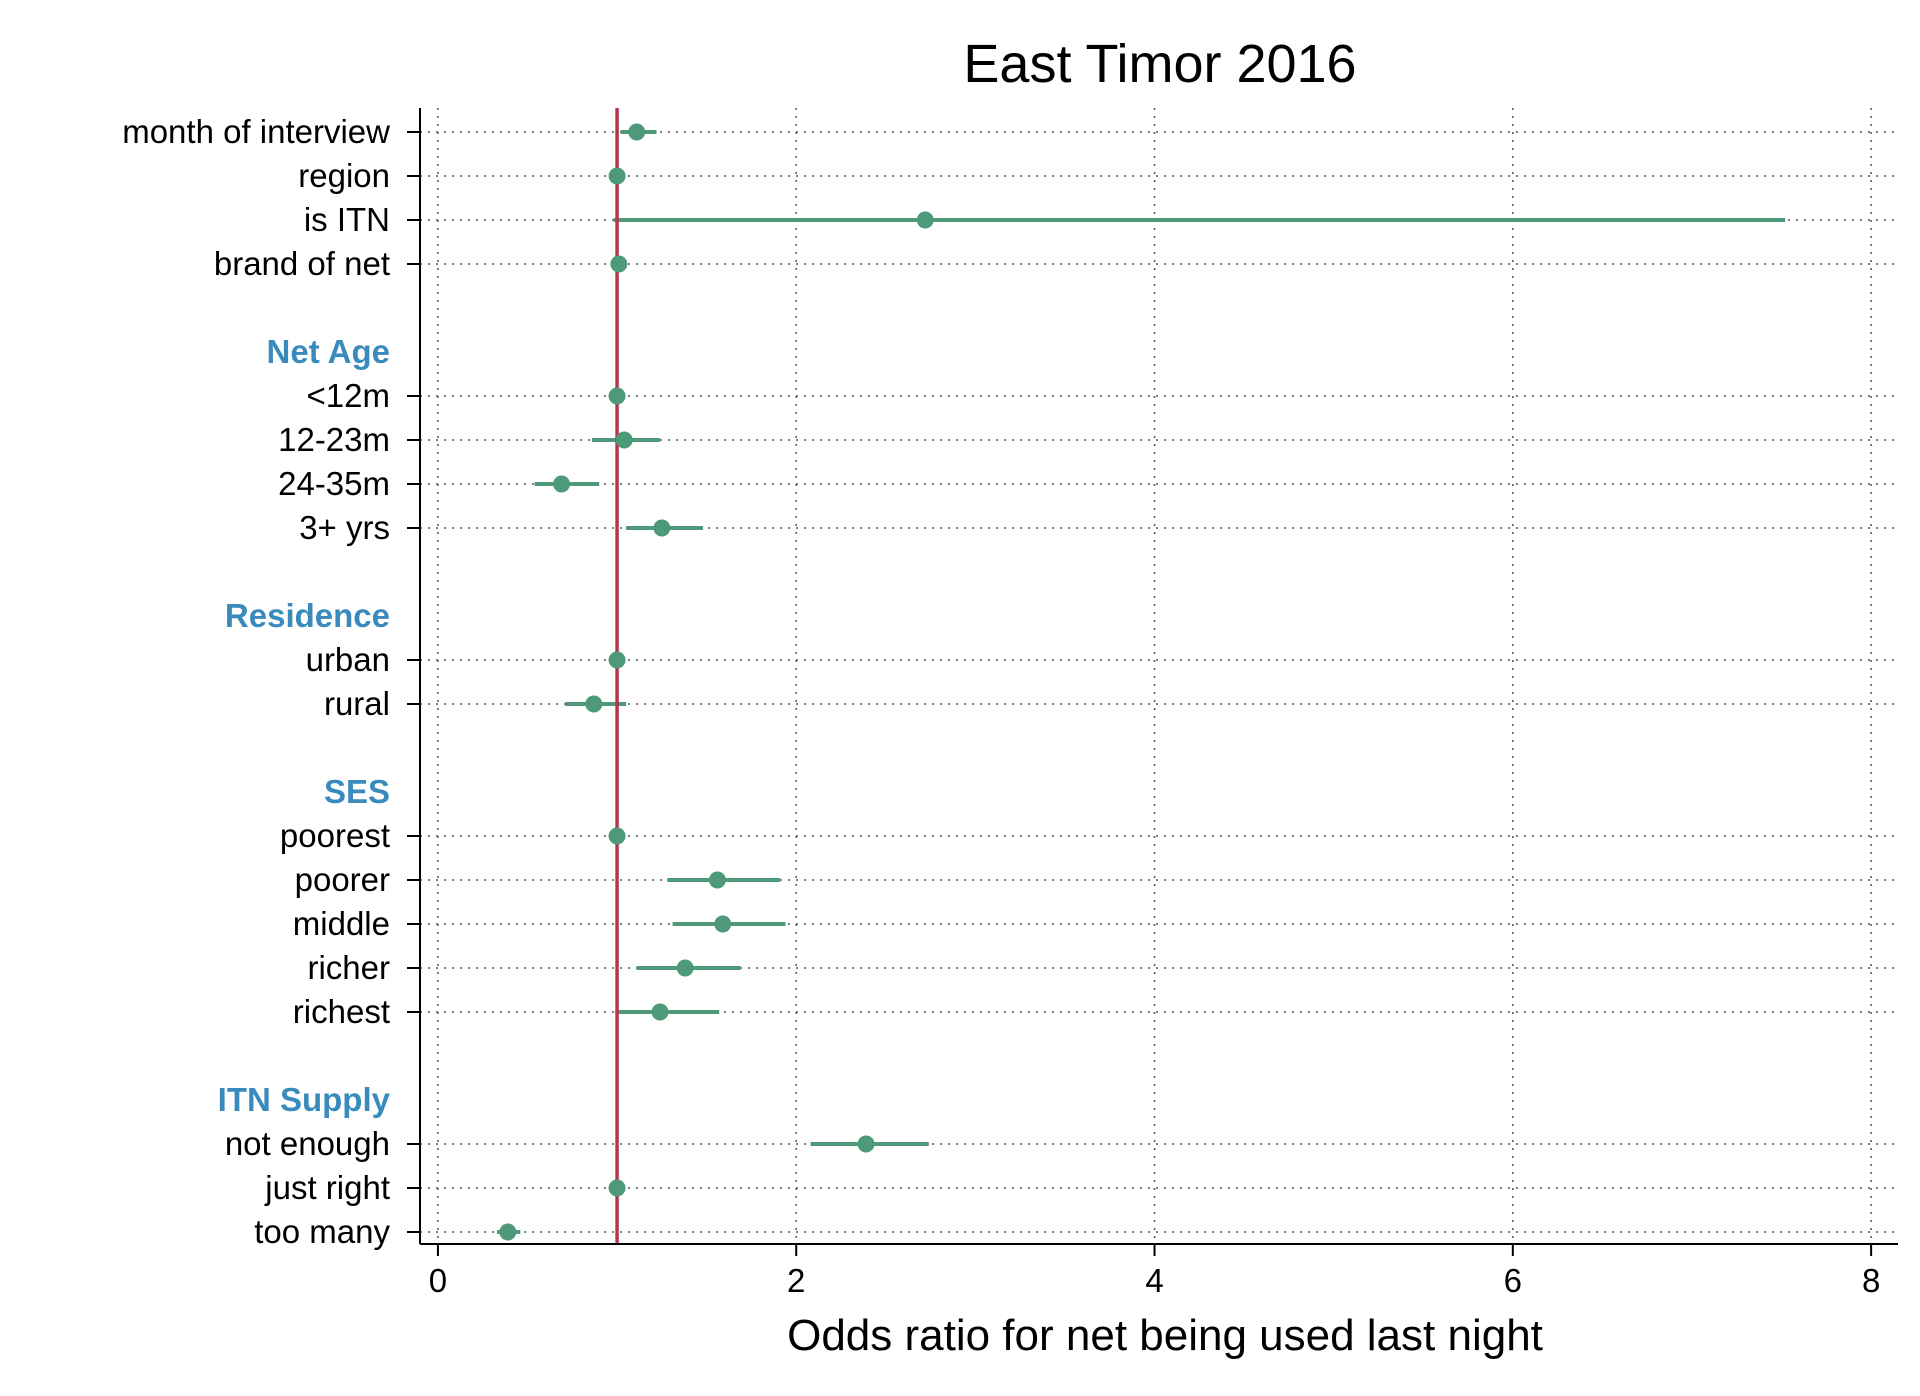  I want to click on chart-title: East Timor 2016, so click(1159, 64).